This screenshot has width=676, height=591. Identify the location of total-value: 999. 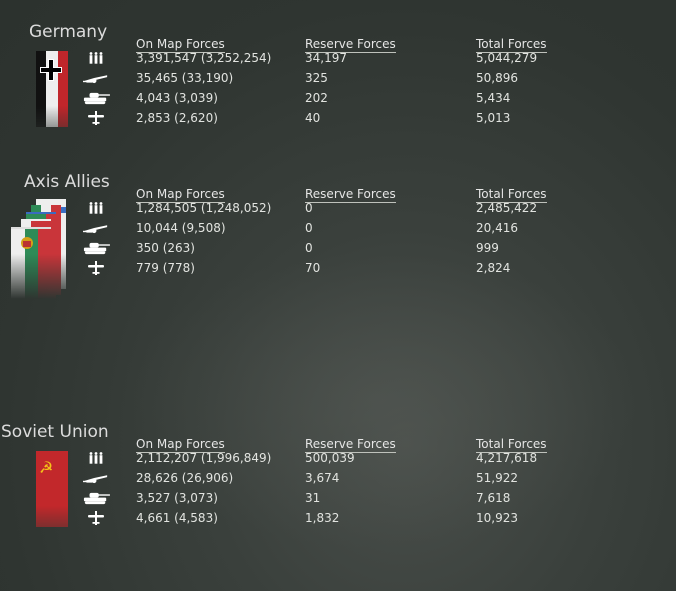
(487, 248).